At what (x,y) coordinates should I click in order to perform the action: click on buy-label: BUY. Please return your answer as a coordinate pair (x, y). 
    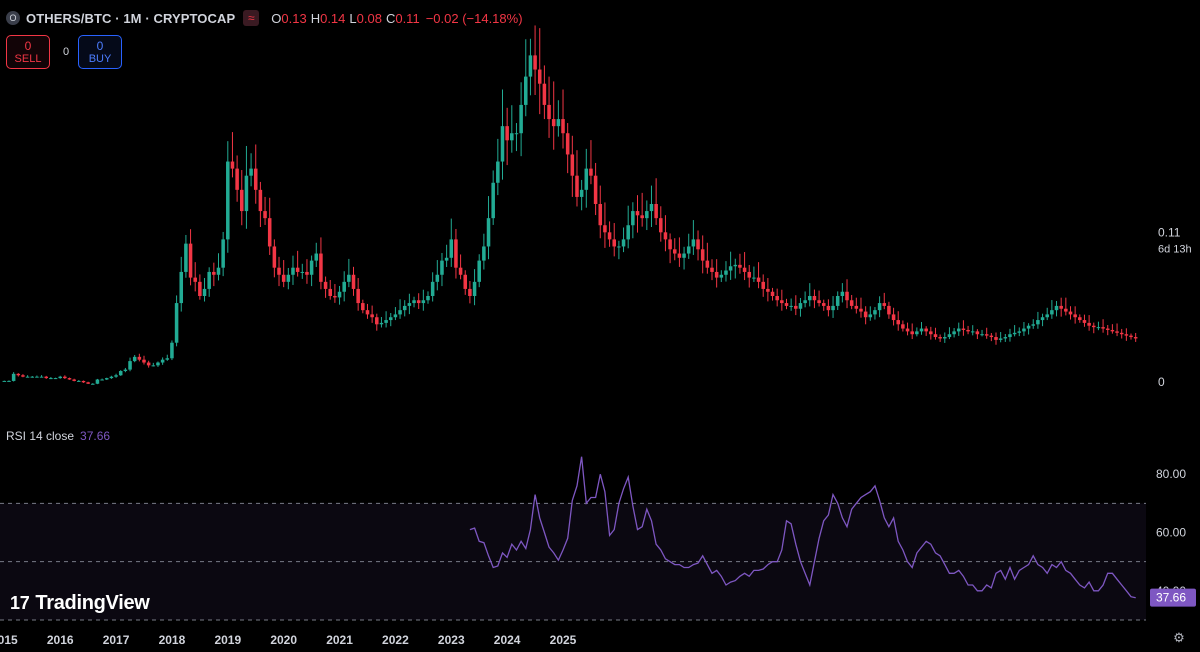
    Looking at the image, I should click on (100, 59).